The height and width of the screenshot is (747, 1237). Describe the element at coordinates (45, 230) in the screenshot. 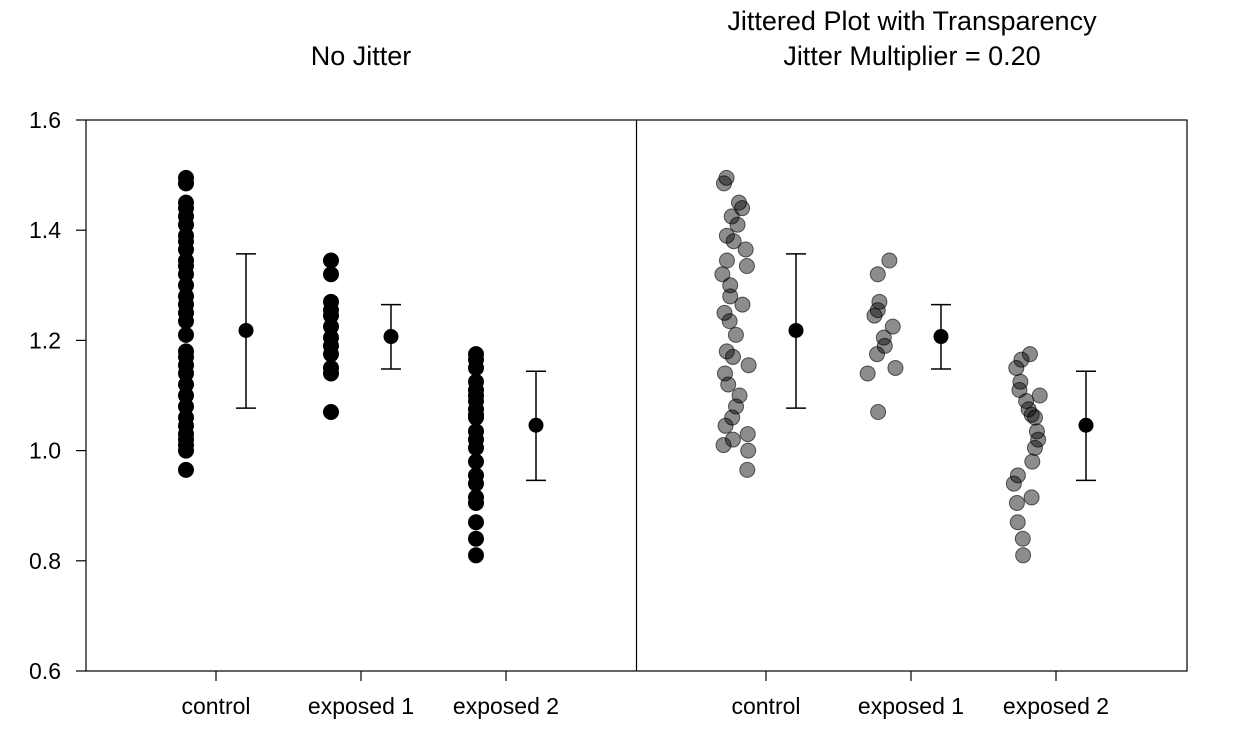

I see `y-tick-label: 1.4` at that location.